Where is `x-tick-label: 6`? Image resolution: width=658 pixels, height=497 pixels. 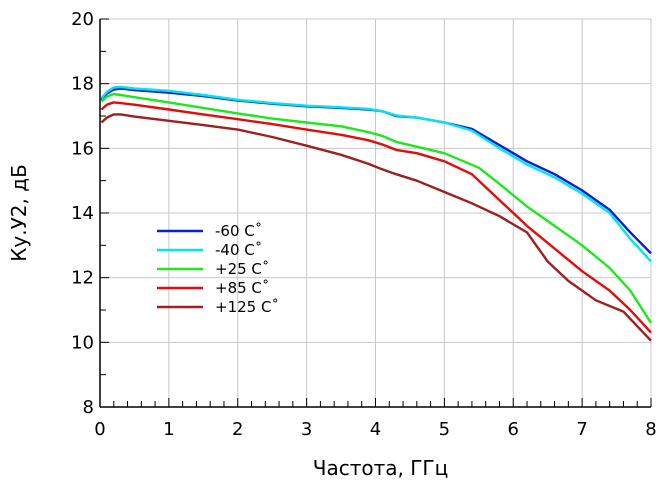 x-tick-label: 6 is located at coordinates (513, 429).